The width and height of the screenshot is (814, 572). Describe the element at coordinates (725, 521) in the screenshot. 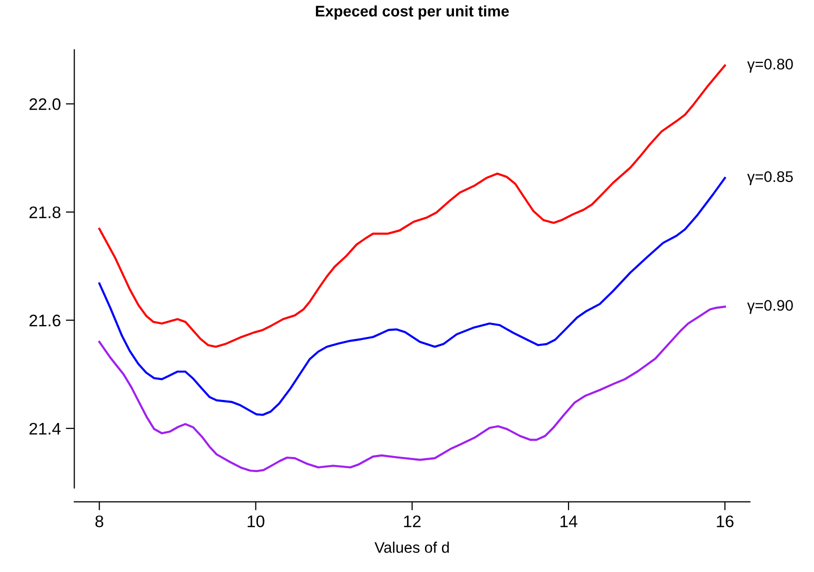

I see `x-tick-label: 16` at that location.